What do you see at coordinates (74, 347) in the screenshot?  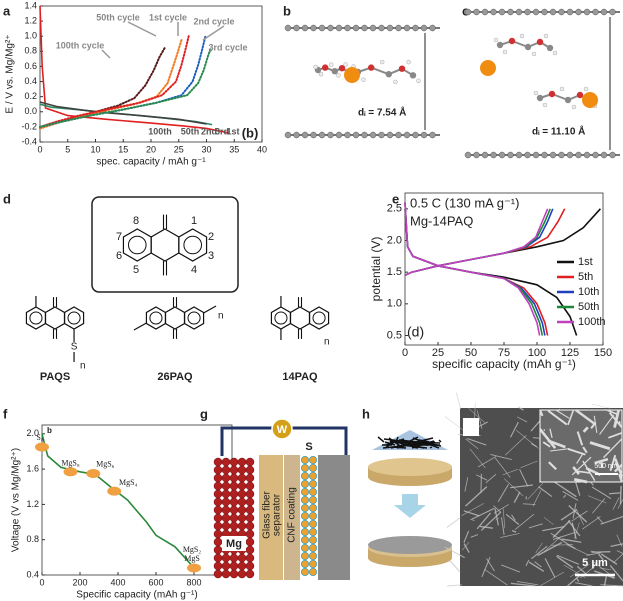 I see `substituent: S` at bounding box center [74, 347].